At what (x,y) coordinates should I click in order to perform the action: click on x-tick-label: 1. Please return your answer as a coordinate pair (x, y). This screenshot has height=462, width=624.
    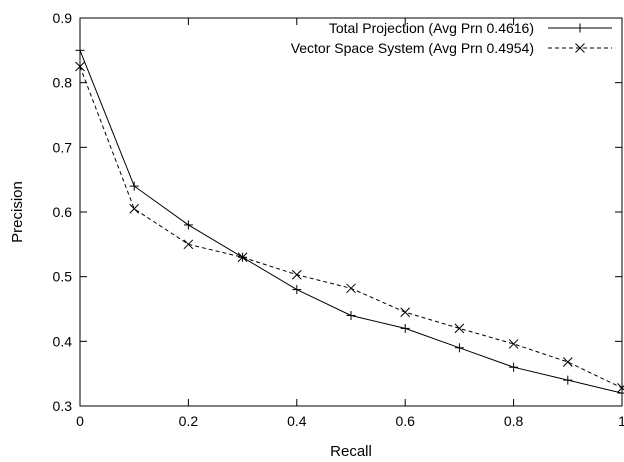
    Looking at the image, I should click on (621, 421).